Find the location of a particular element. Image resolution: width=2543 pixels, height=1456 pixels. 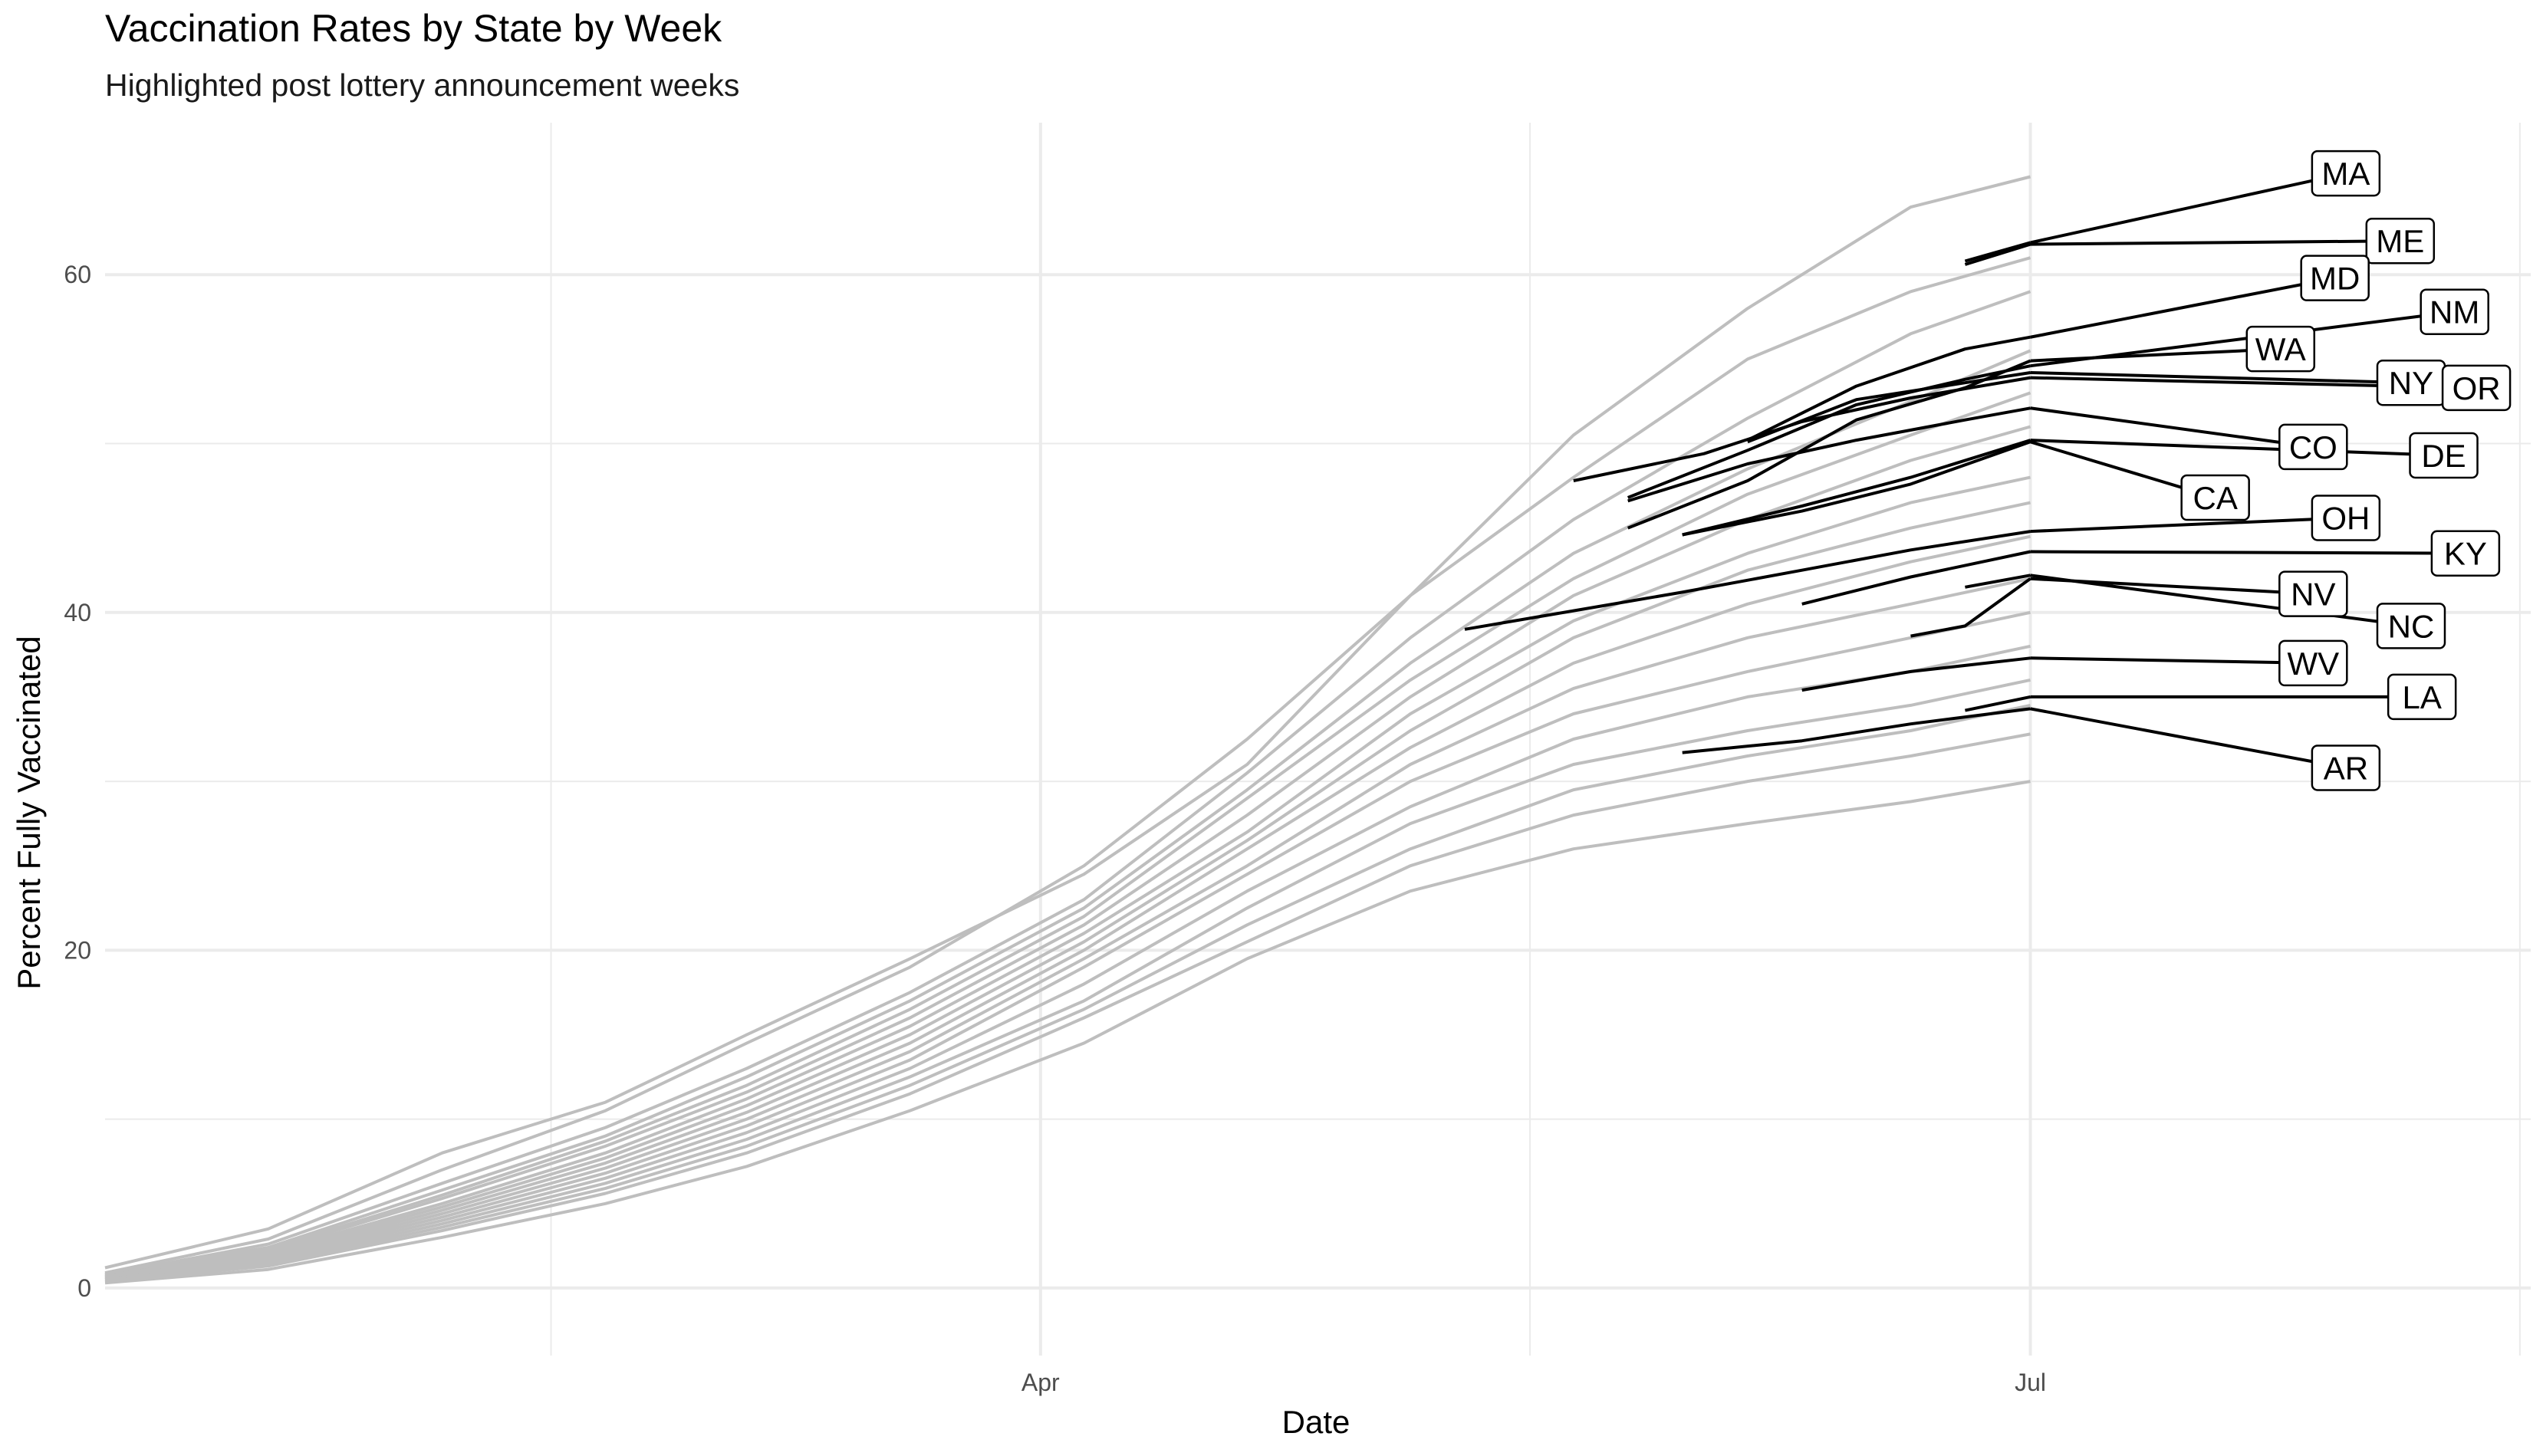

label-text: OH is located at coordinates (2346, 518).